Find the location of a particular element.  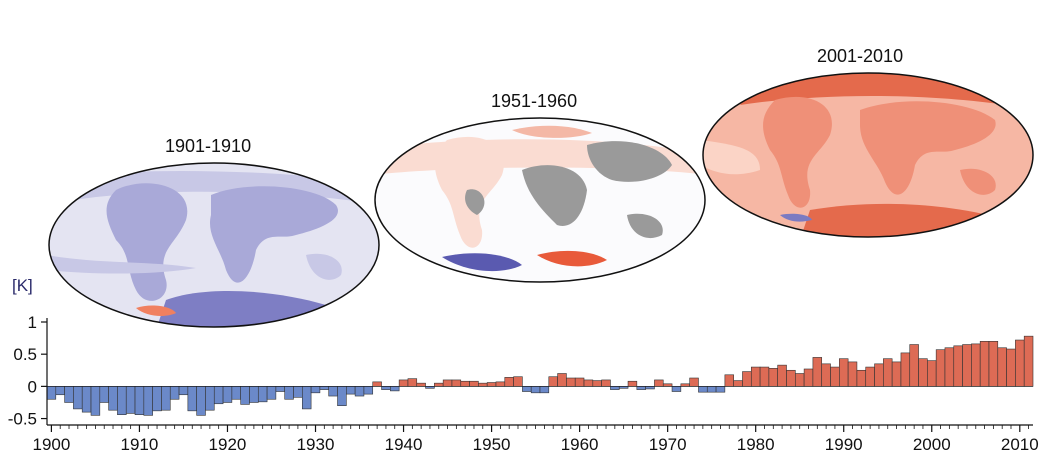

bar-1944 is located at coordinates (439, 384).